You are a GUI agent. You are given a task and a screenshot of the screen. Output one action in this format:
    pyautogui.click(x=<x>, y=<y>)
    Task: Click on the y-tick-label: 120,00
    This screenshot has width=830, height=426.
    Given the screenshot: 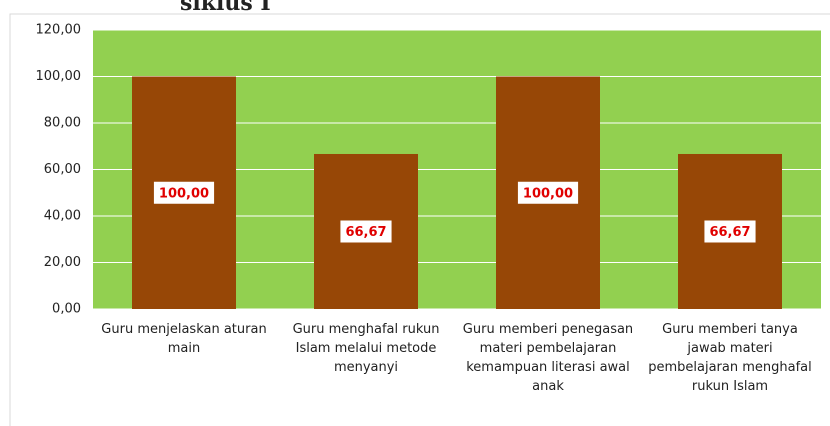 What is the action you would take?
    pyautogui.click(x=59, y=30)
    